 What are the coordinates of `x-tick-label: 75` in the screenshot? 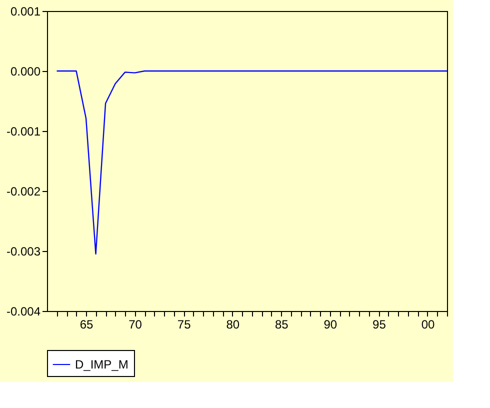 It's located at (184, 325).